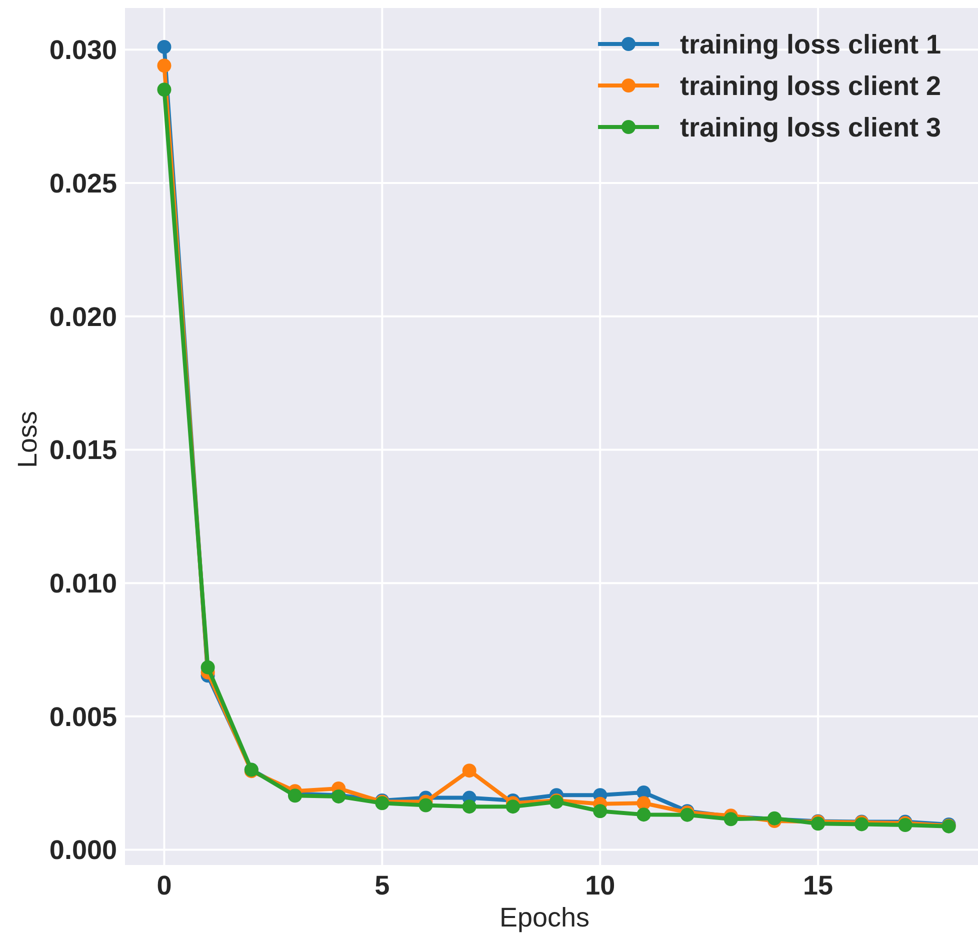 The width and height of the screenshot is (978, 936). Describe the element at coordinates (382, 885) in the screenshot. I see `x-tick-label: 5` at that location.